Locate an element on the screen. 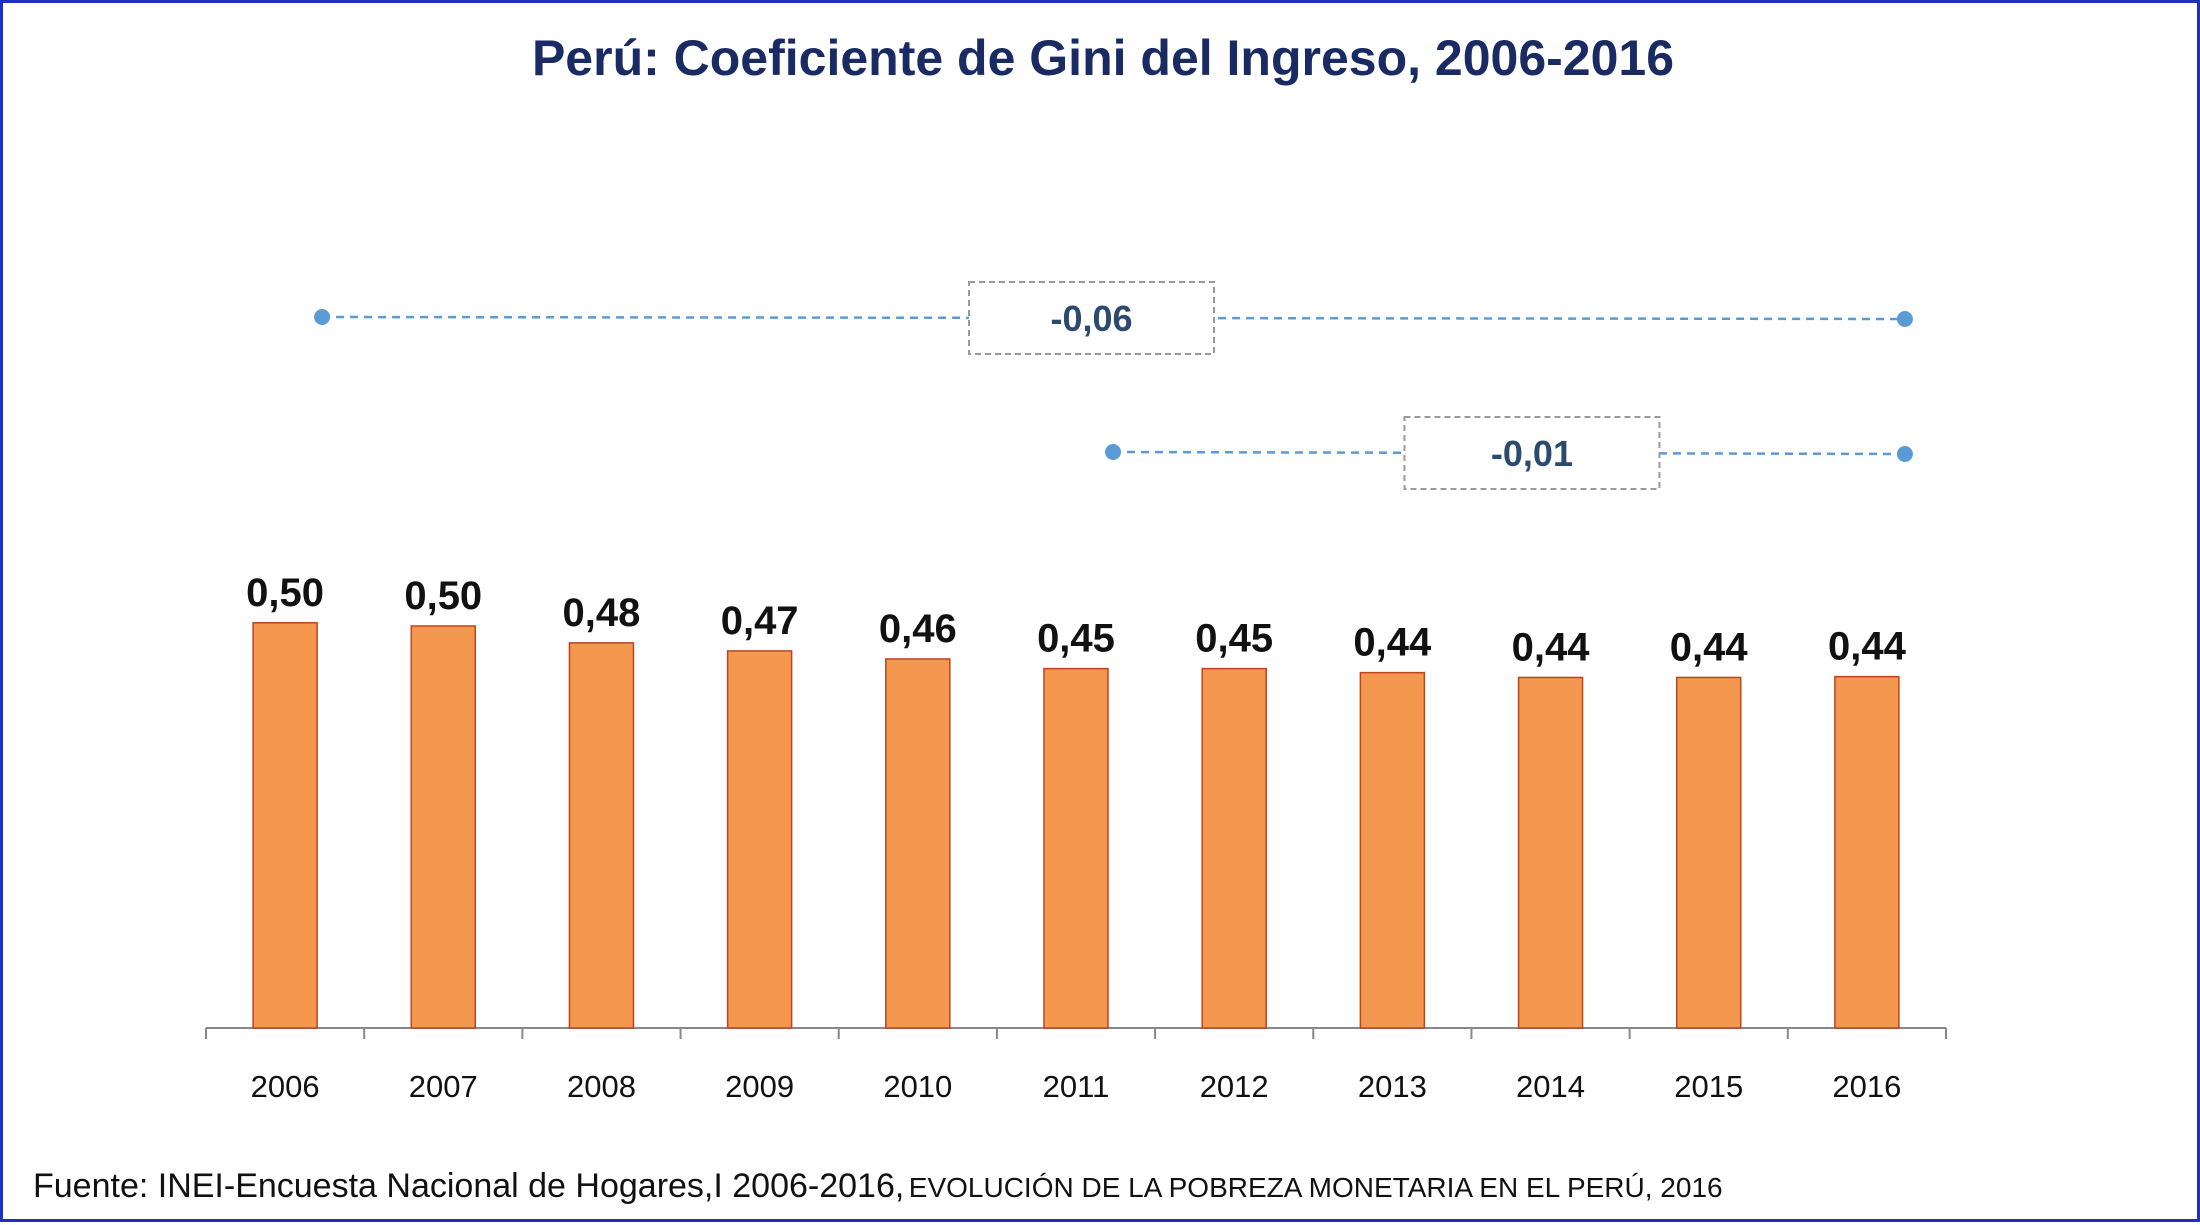 The width and height of the screenshot is (2200, 1225). x-tick-label-2008: 2008 is located at coordinates (601, 1086).